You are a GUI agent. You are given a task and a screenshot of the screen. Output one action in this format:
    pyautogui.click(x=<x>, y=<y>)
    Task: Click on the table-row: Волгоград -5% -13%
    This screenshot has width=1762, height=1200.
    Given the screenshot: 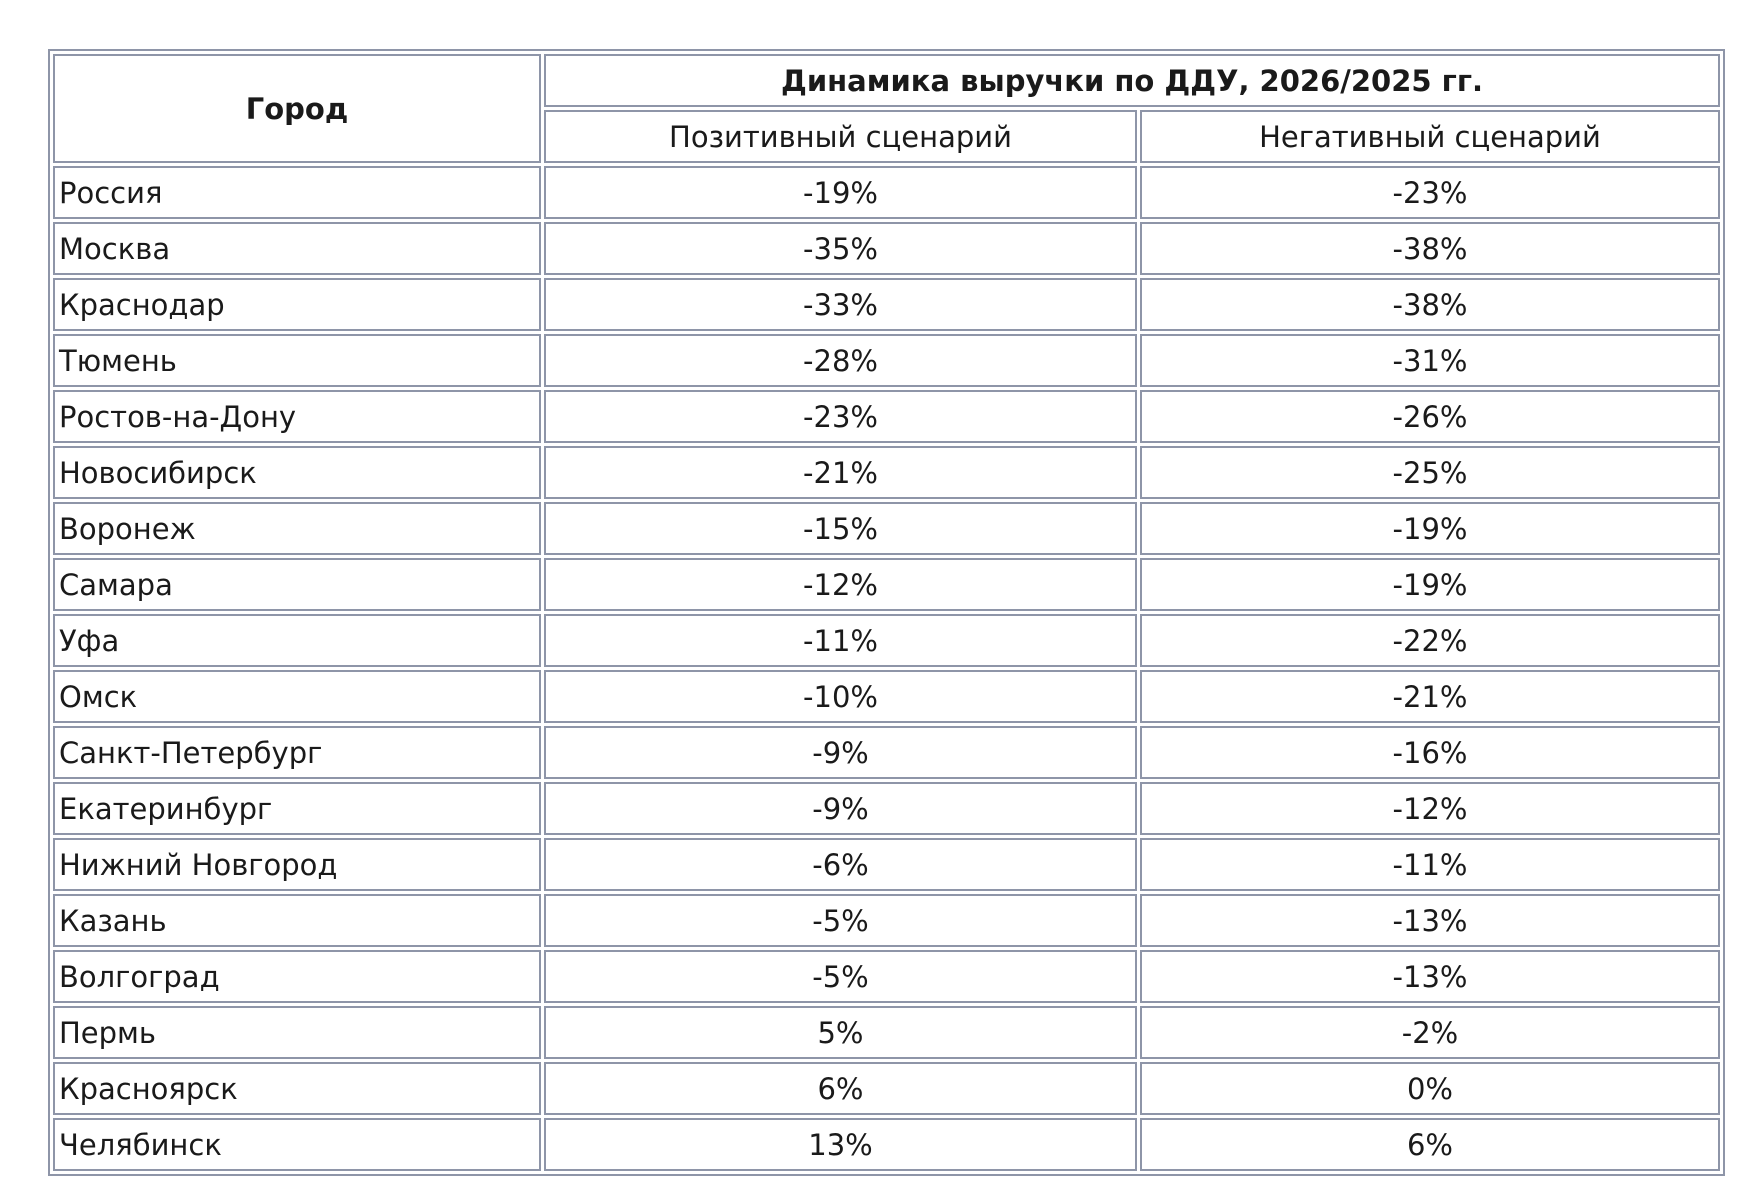 What is the action you would take?
    pyautogui.click(x=886, y=976)
    